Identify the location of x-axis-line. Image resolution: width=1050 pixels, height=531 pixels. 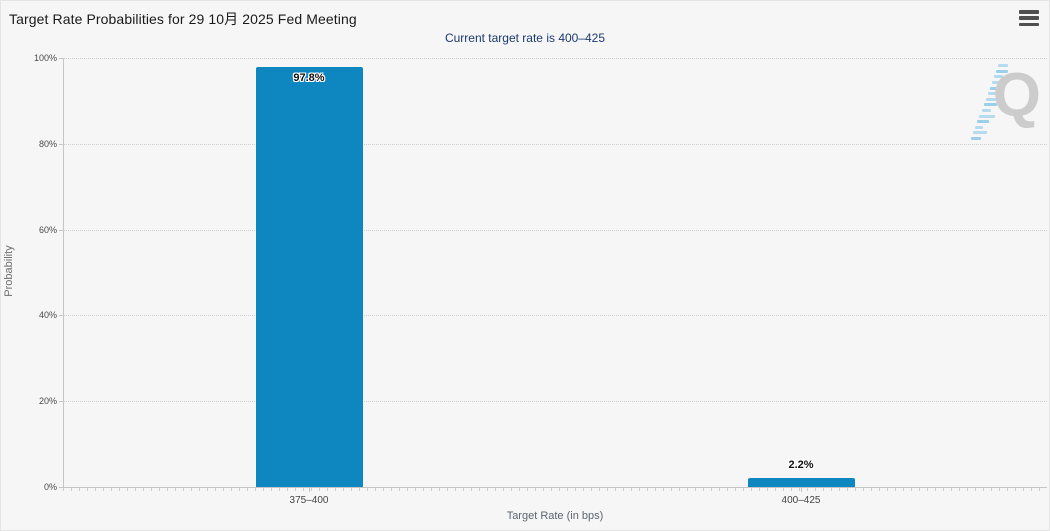
(555, 487).